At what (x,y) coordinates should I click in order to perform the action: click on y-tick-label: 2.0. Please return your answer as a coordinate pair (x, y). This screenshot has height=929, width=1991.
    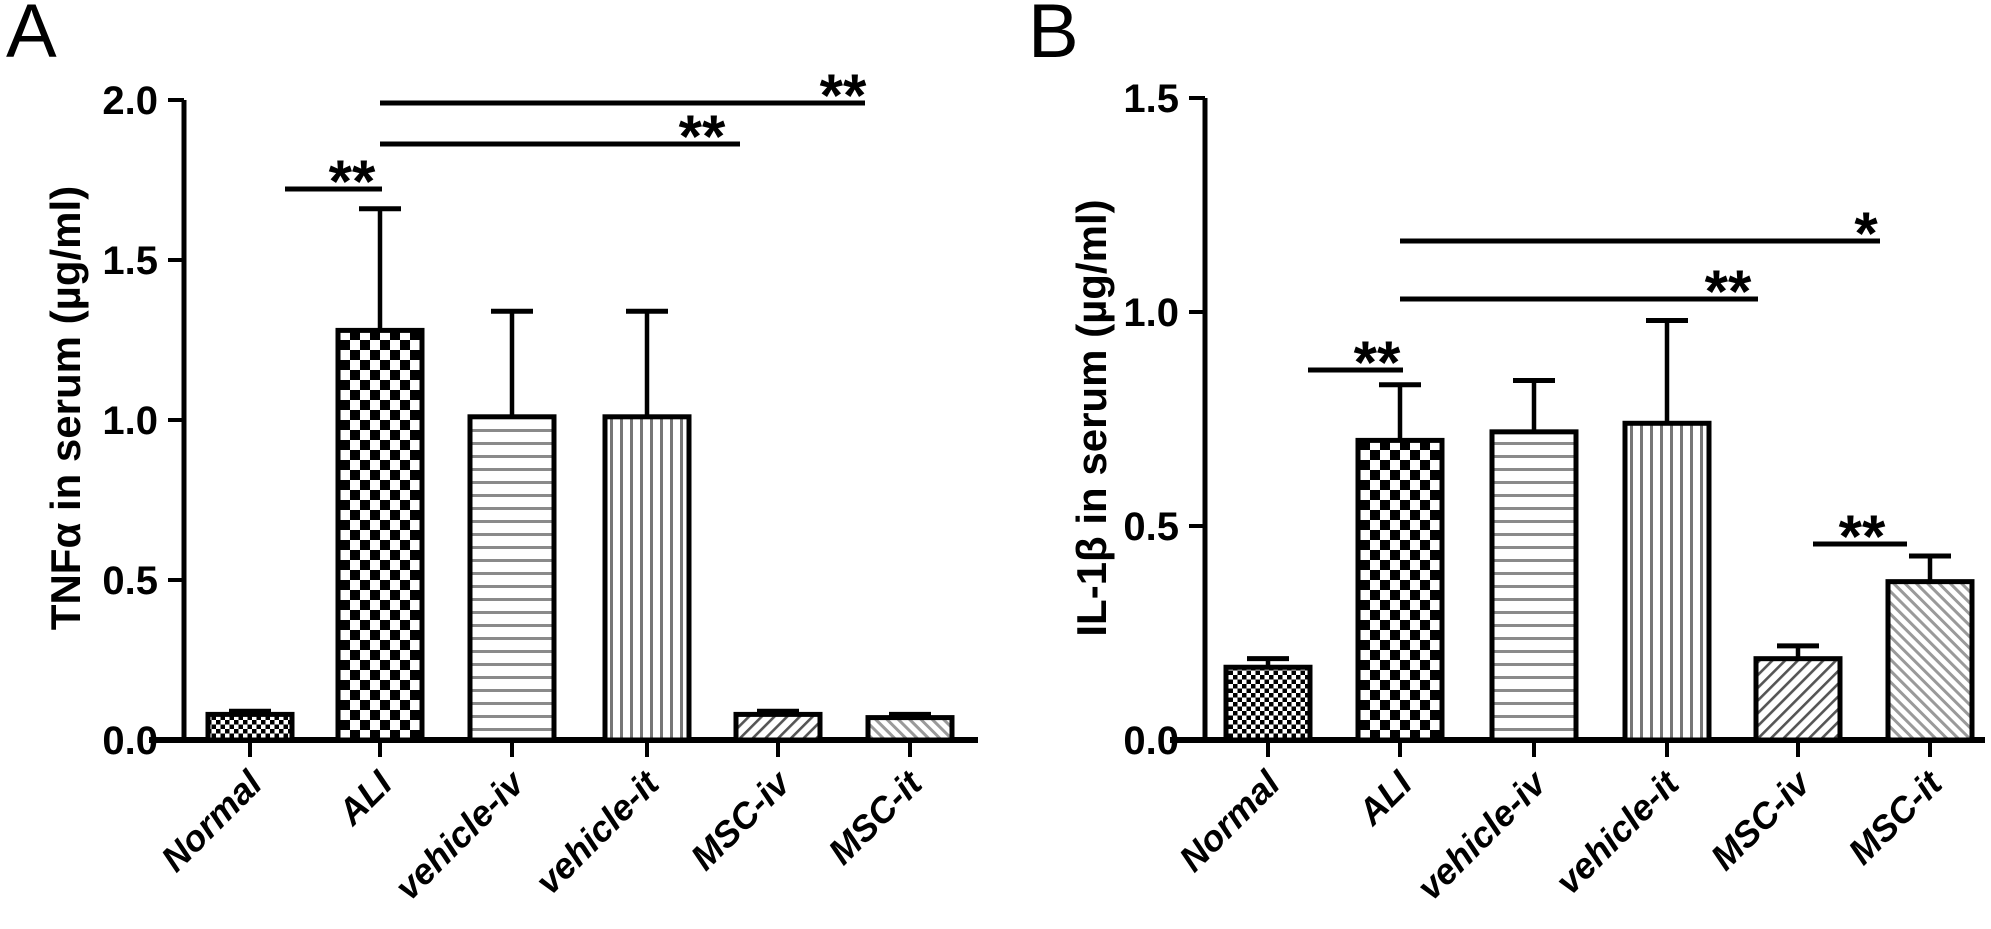
    Looking at the image, I should click on (130, 101).